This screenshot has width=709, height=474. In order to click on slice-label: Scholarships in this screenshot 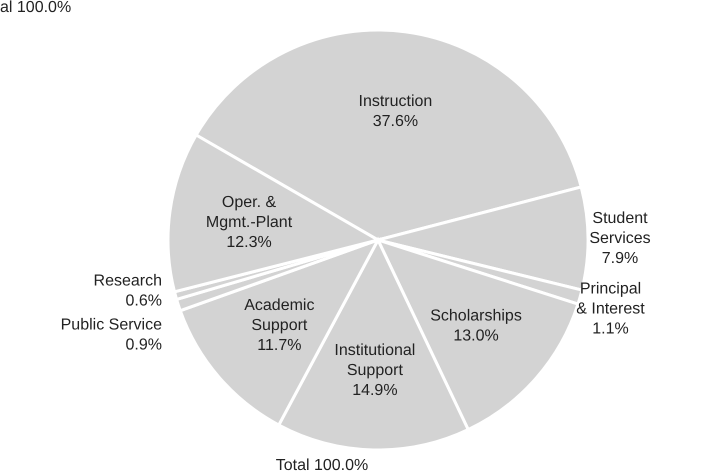, I will do `click(476, 316)`.